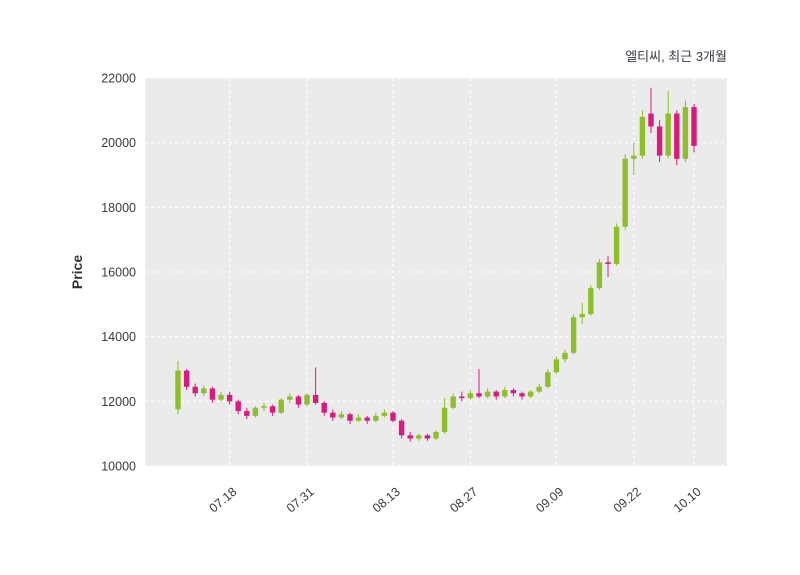 This screenshot has width=800, height=575. What do you see at coordinates (627, 500) in the screenshot?
I see `x-tick-label: 09.22` at bounding box center [627, 500].